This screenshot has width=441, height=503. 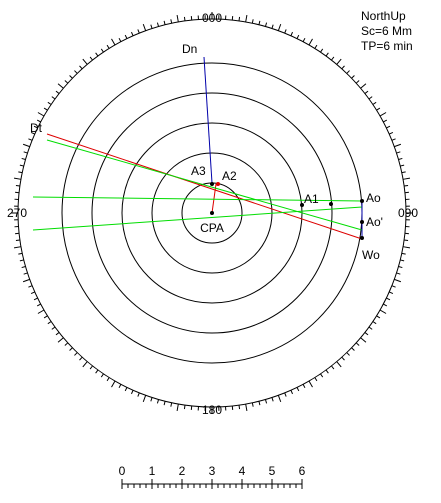 What do you see at coordinates (242, 471) in the screenshot?
I see `scale-bar-label: 4` at bounding box center [242, 471].